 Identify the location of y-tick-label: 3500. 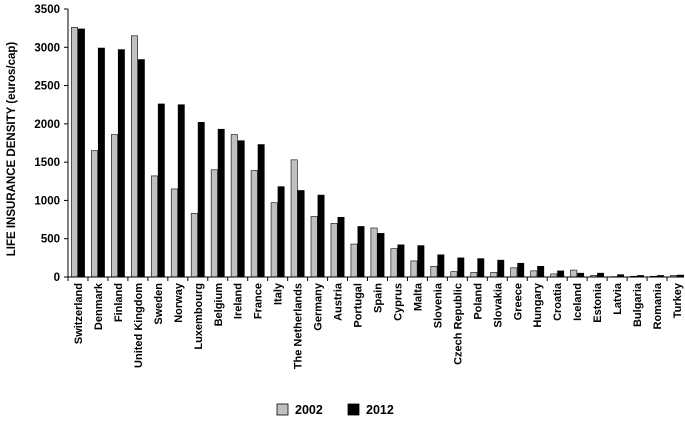
(47, 10).